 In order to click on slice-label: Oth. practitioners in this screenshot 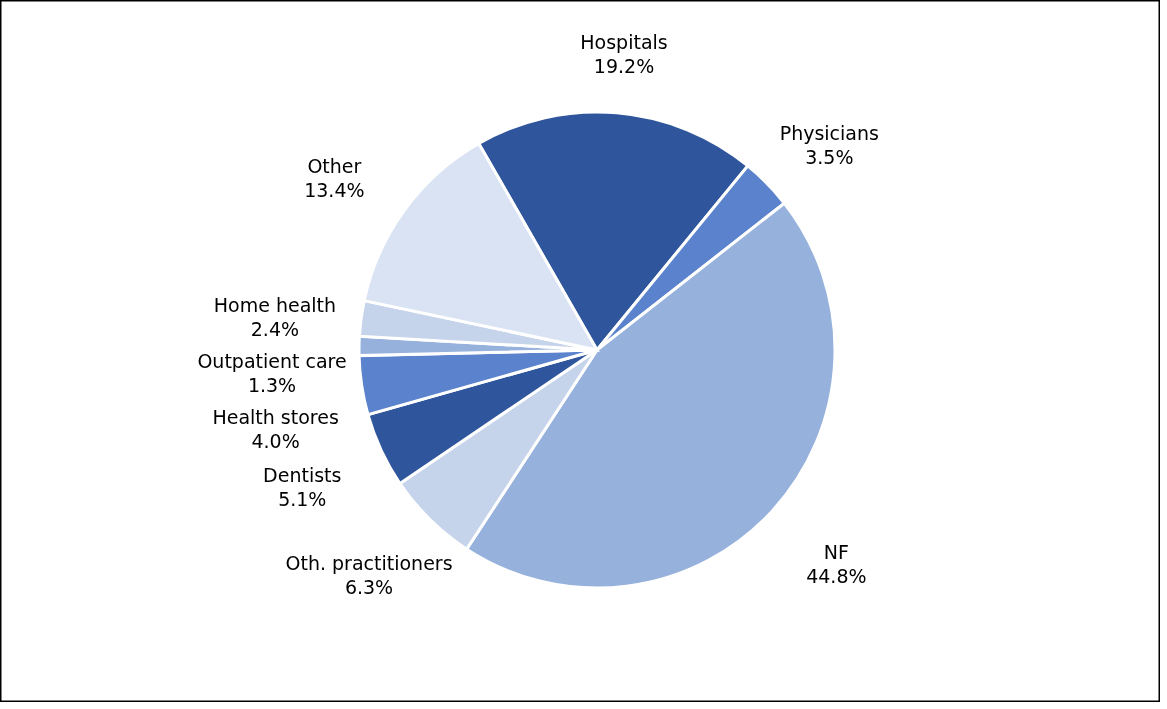, I will do `click(369, 563)`.